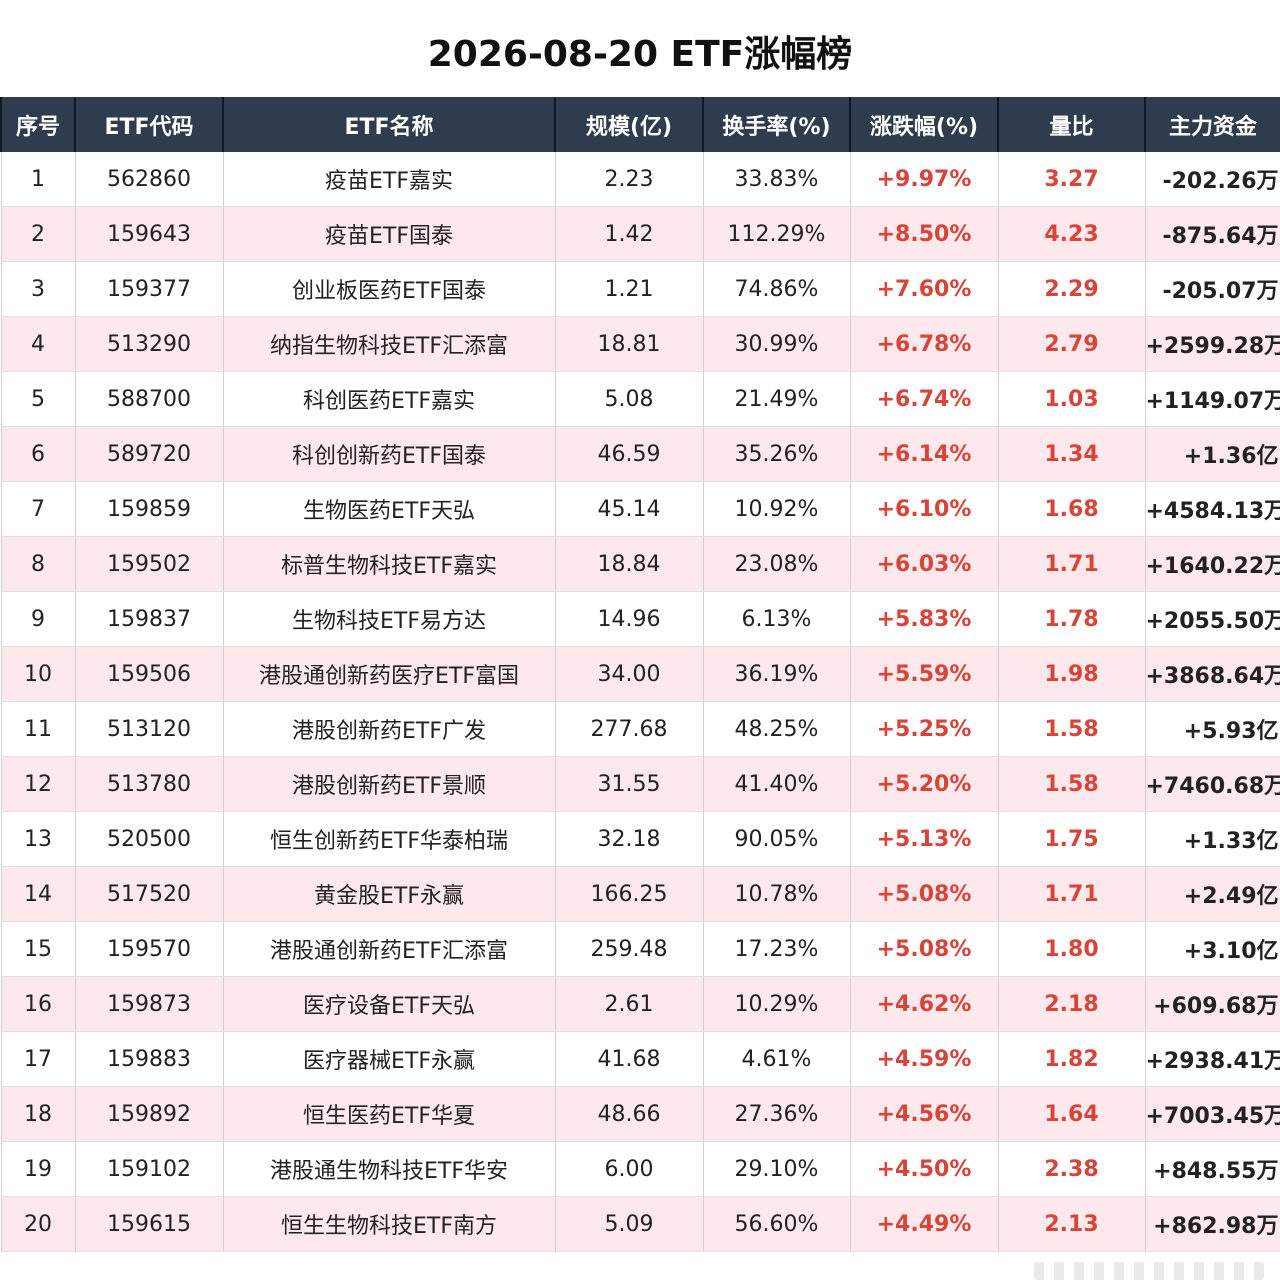 The height and width of the screenshot is (1288, 1280). What do you see at coordinates (629, 1224) in the screenshot?
I see `cell-scale: 5.09` at bounding box center [629, 1224].